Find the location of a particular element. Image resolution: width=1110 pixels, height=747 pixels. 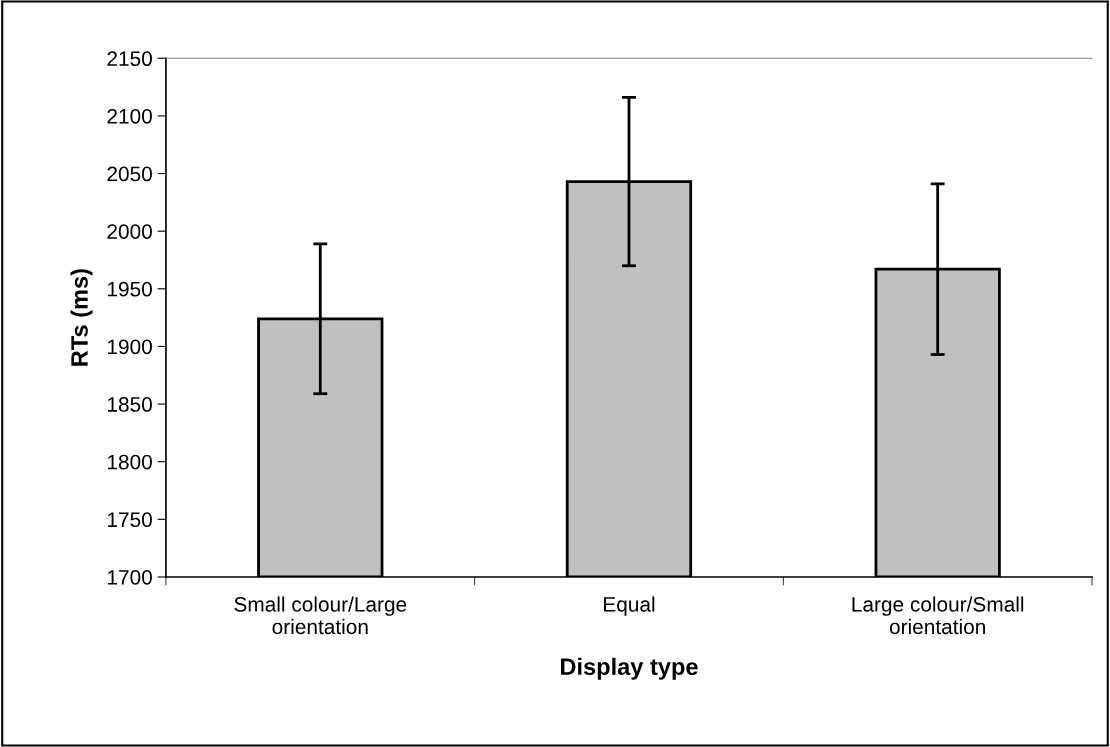

x-axis-title: Display type is located at coordinates (629, 668).